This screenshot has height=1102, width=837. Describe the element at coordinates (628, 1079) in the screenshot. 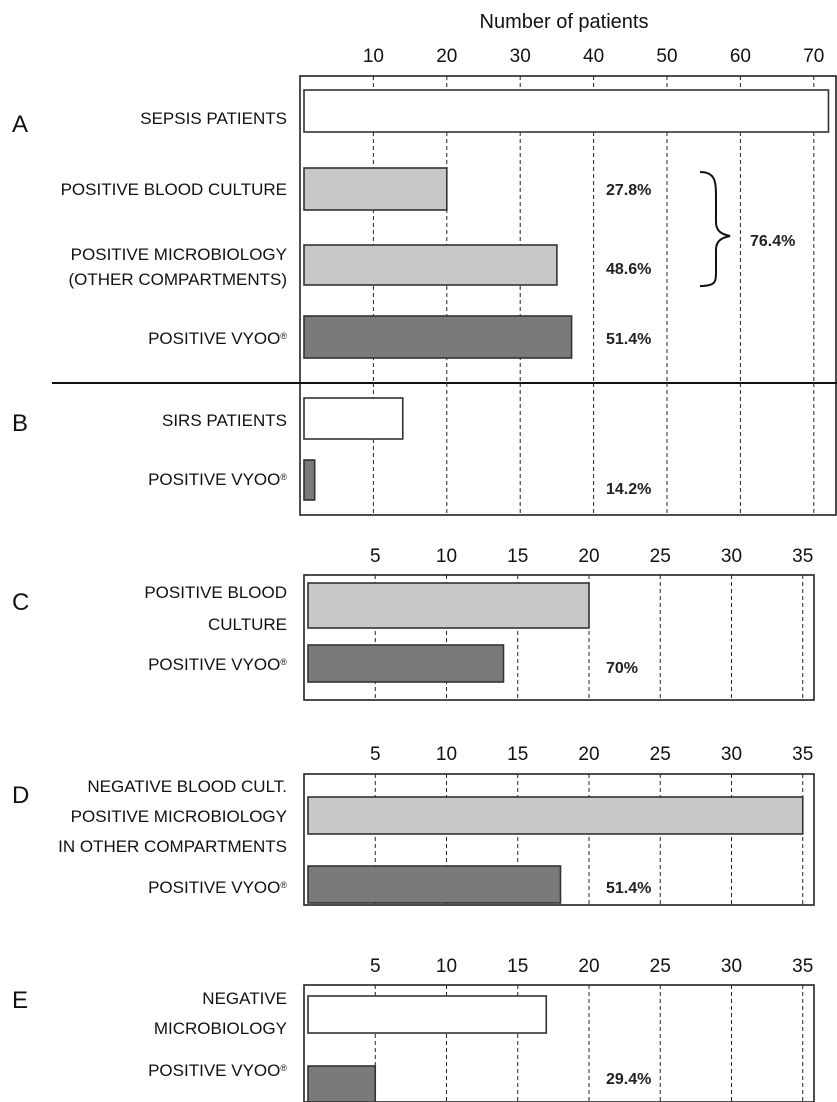

I see `data-label: 29.4%` at that location.